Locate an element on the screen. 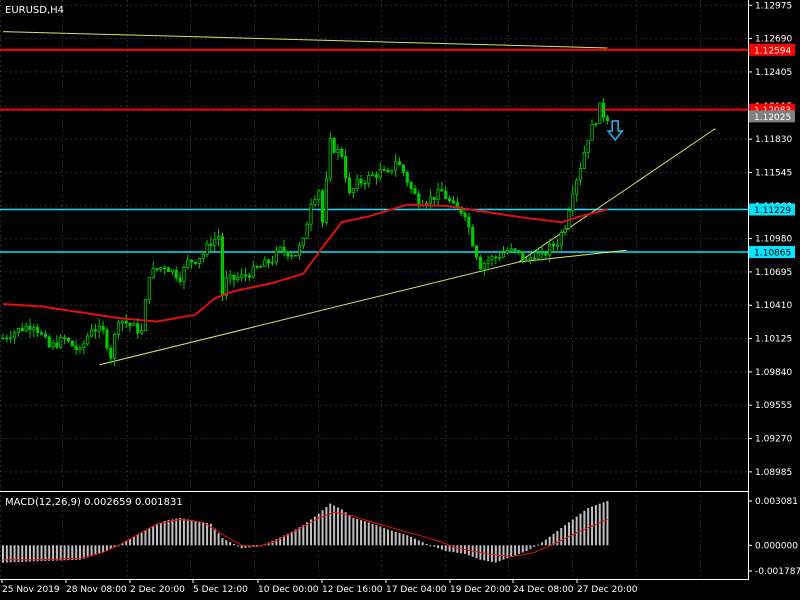  level-label: 1.12025 is located at coordinates (772, 118).